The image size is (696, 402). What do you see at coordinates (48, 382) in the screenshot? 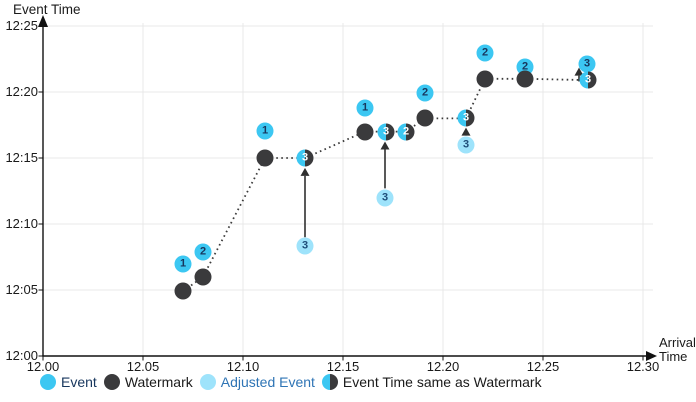
I see `event-legend-dot-icon` at bounding box center [48, 382].